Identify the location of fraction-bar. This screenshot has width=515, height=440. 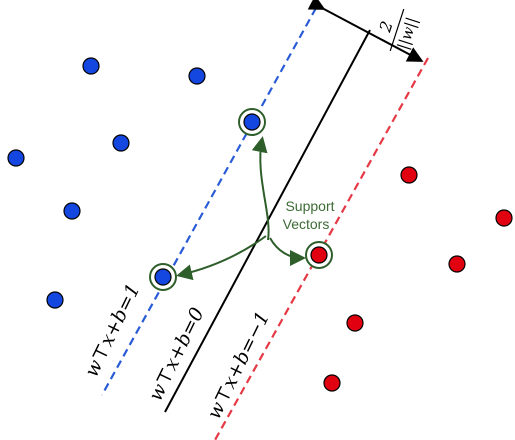
(397, 30).